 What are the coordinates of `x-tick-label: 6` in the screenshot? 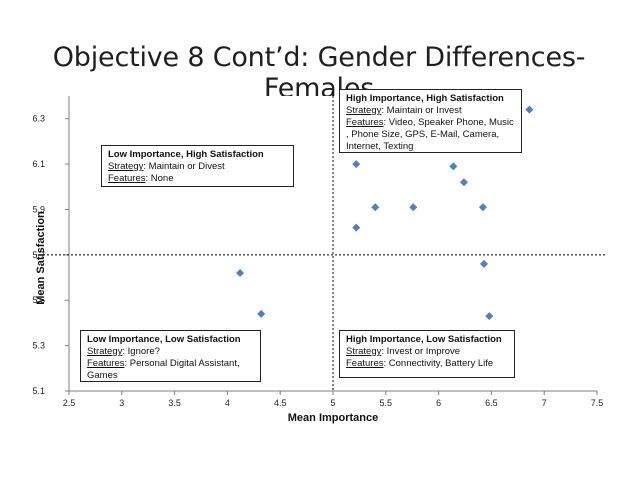 It's located at (438, 403).